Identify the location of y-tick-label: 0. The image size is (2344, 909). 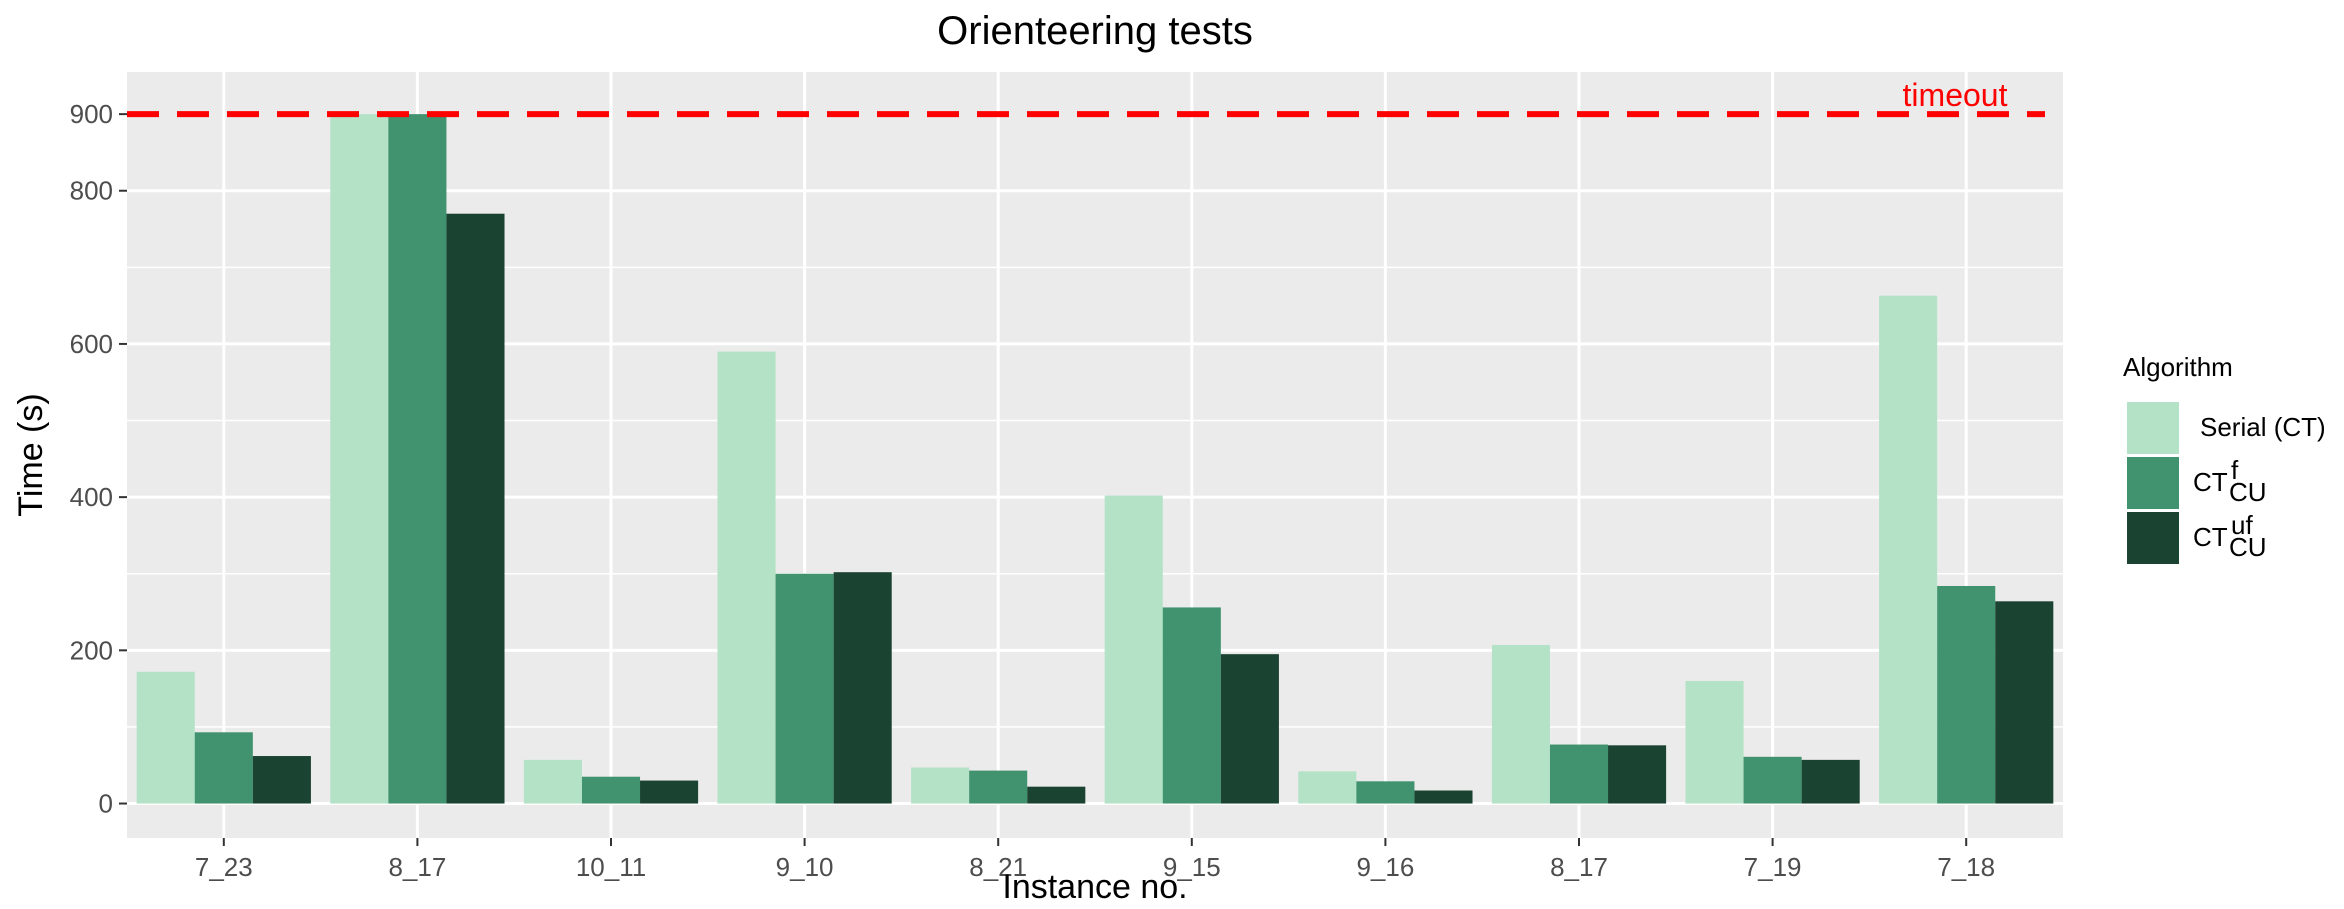
(106, 804).